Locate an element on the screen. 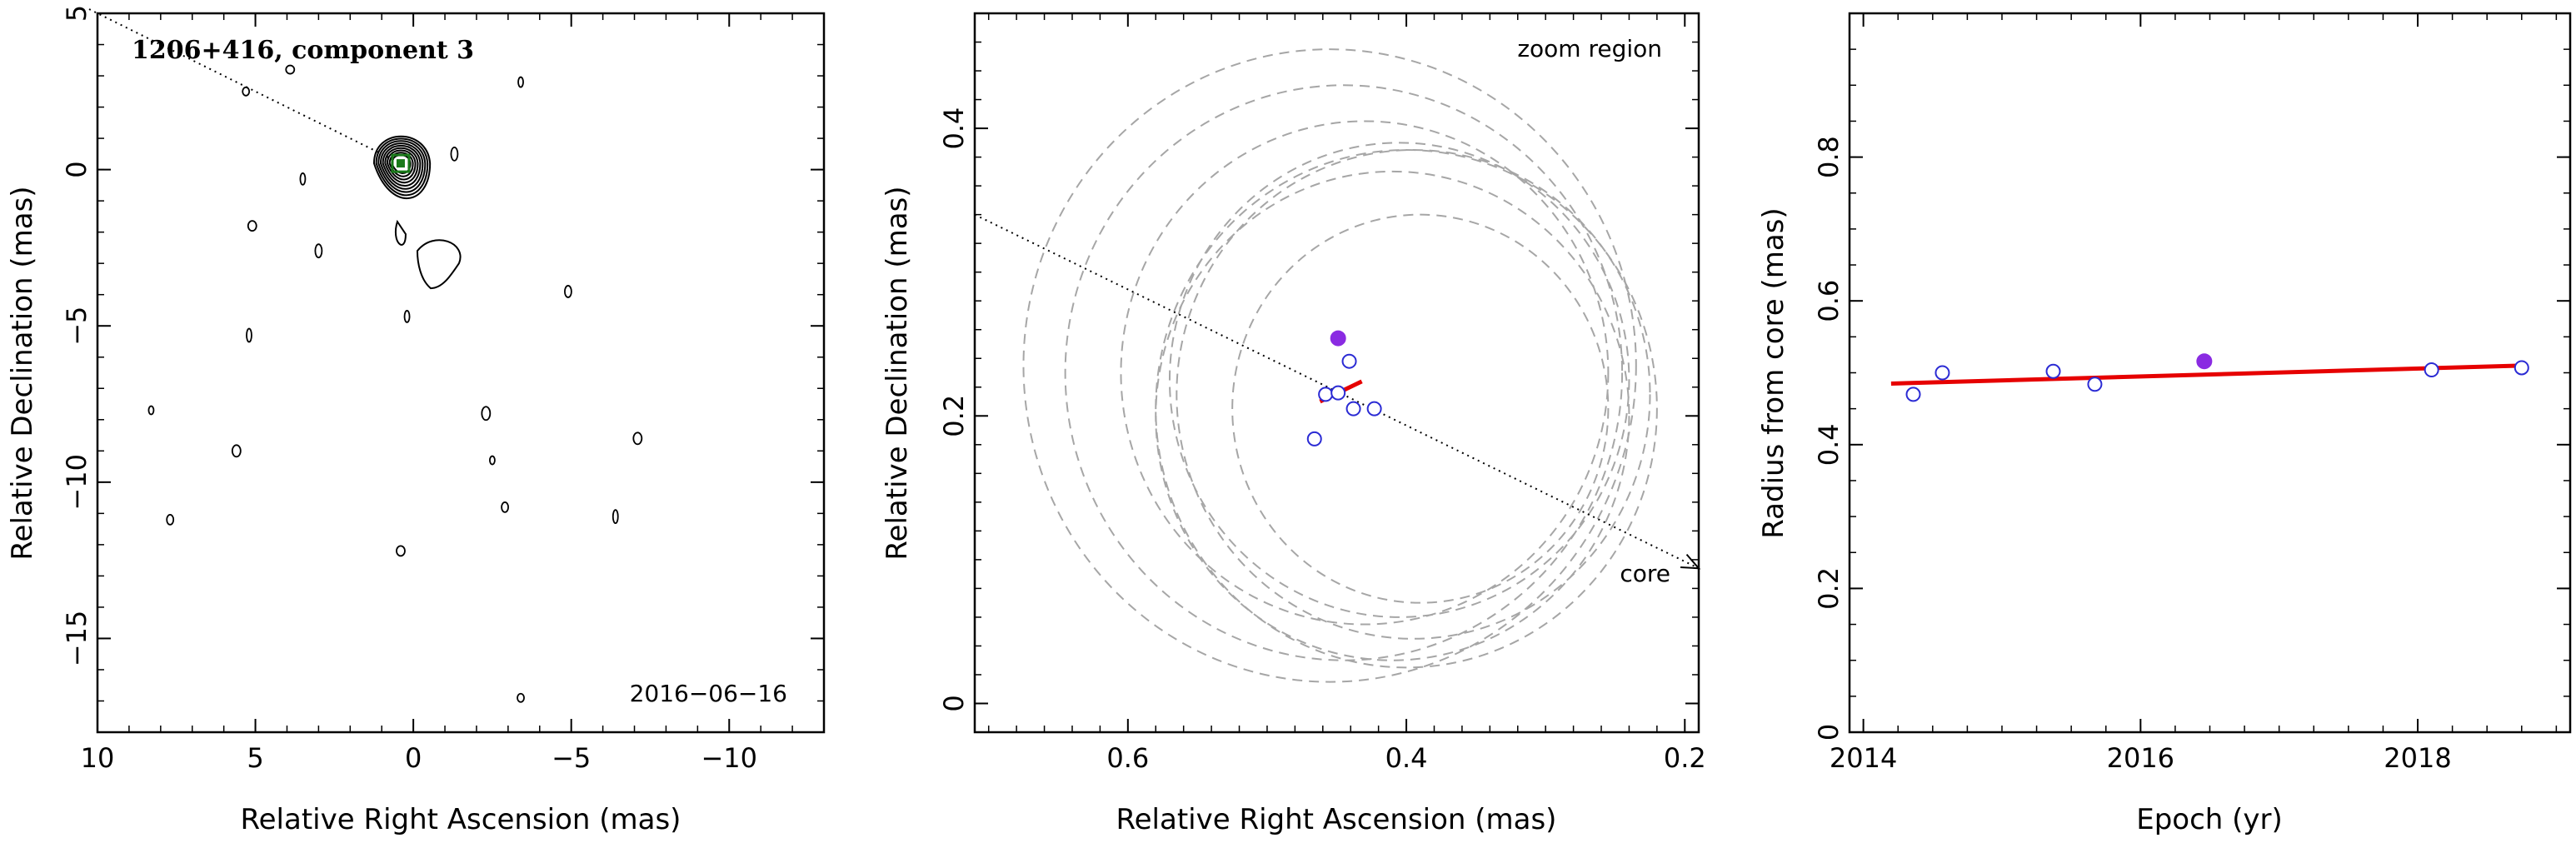 This screenshot has height=843, width=2576. x-tick-label: 0 is located at coordinates (413, 758).